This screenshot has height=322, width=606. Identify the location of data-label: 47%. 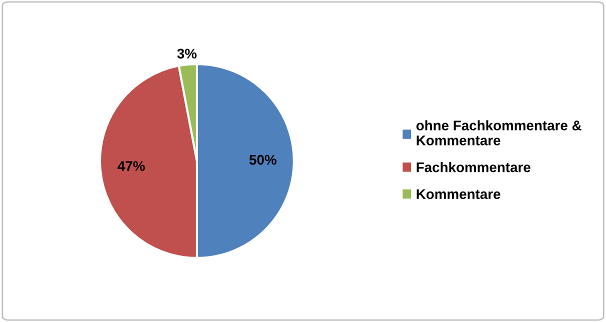
(131, 166).